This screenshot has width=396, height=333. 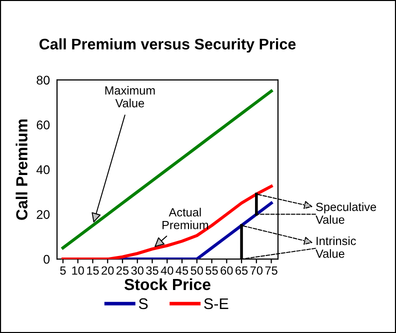 What do you see at coordinates (167, 45) in the screenshot?
I see `chart-title: Call Premium versus Security Price` at bounding box center [167, 45].